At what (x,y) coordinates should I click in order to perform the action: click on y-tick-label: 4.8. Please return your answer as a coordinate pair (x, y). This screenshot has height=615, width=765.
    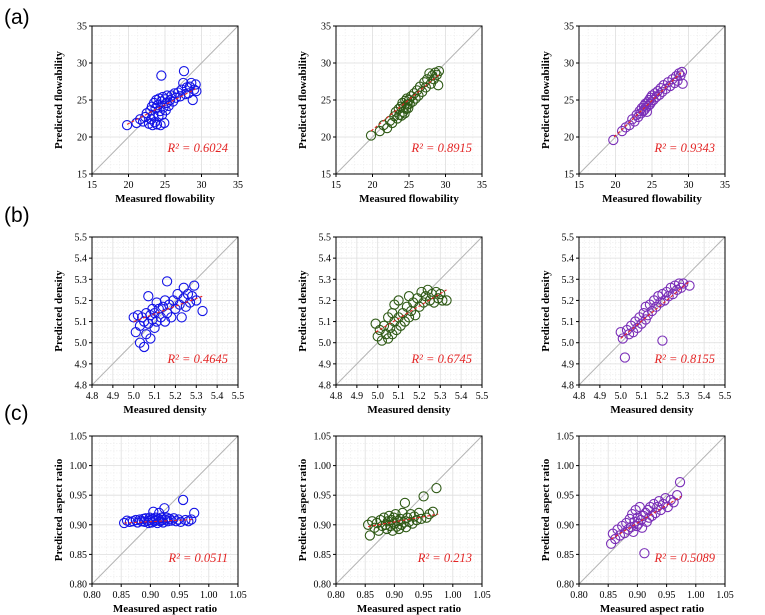
    Looking at the image, I should click on (568, 386).